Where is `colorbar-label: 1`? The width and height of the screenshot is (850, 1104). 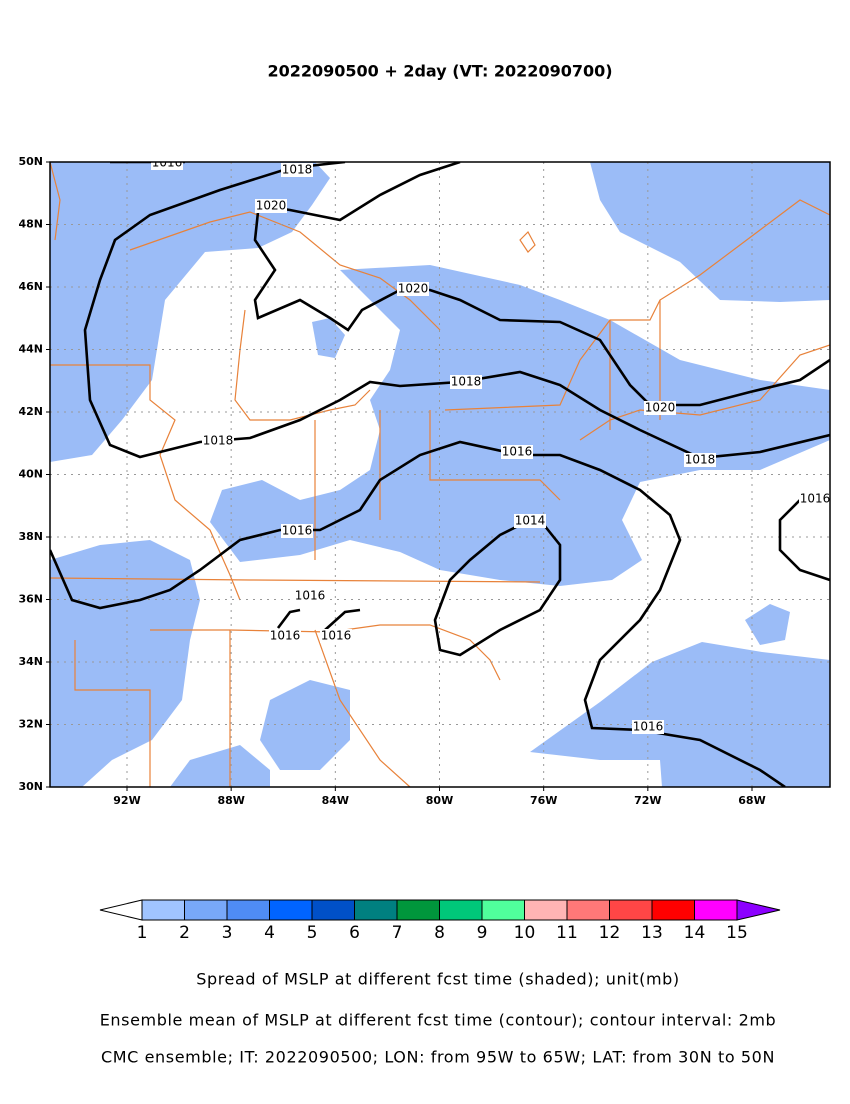 colorbar-label: 1 is located at coordinates (142, 933).